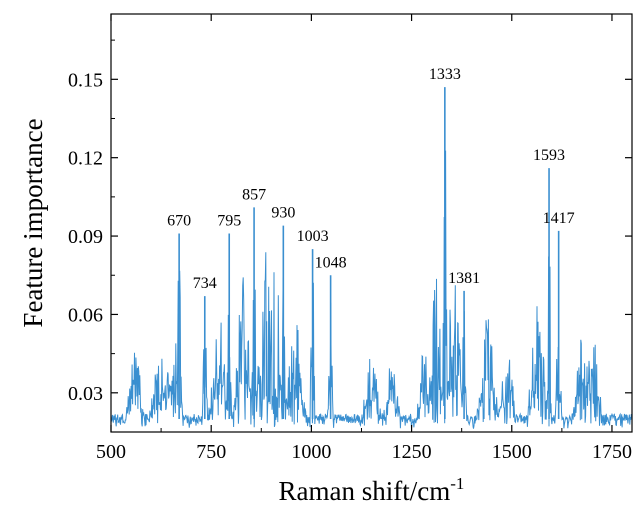  I want to click on peak-label: 1593, so click(549, 155).